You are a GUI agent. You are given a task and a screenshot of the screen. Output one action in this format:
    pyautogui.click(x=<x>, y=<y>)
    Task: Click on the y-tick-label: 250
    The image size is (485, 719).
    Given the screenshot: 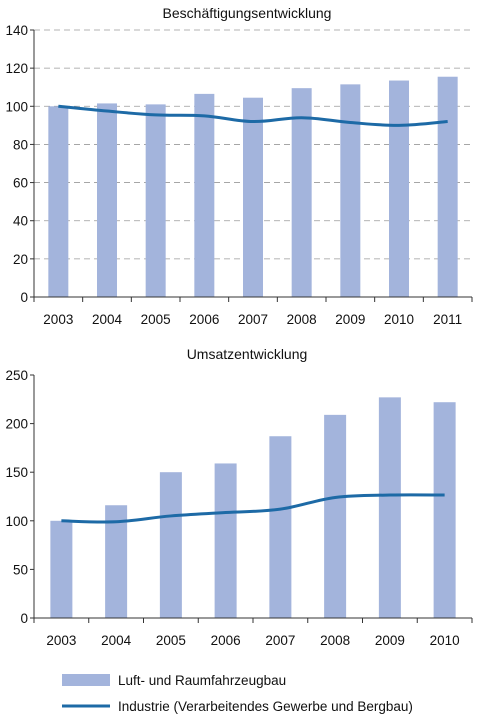 What is the action you would take?
    pyautogui.click(x=16, y=375)
    